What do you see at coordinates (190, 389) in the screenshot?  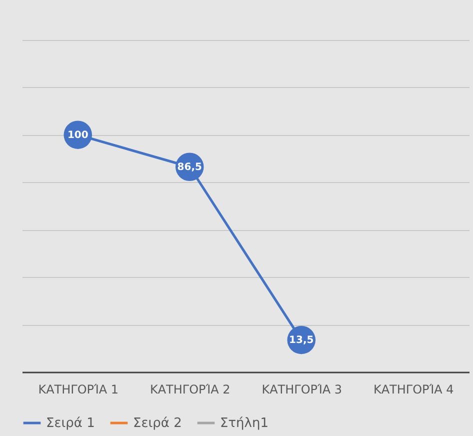 I see `x-tick-label: ΚΑΤΗΓΟΡΊΑ 2` at bounding box center [190, 389].